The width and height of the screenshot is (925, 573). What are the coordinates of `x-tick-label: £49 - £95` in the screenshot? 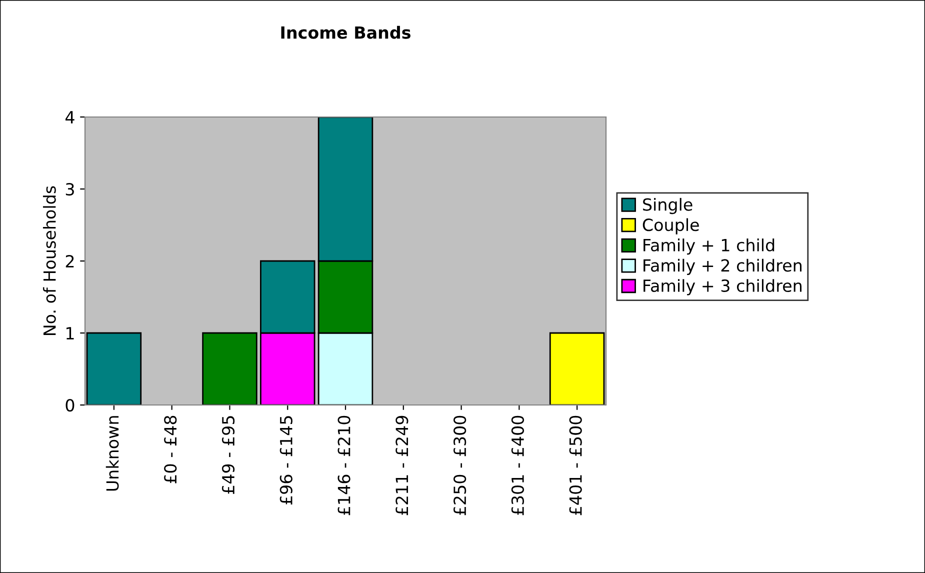 It's located at (228, 455).